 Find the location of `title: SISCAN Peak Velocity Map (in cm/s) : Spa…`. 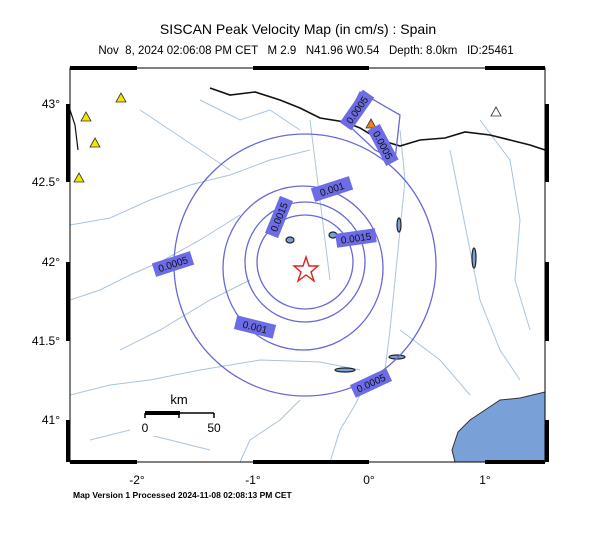

title: SISCAN Peak Velocity Map (in cm/s) : Spa… is located at coordinates (298, 29).